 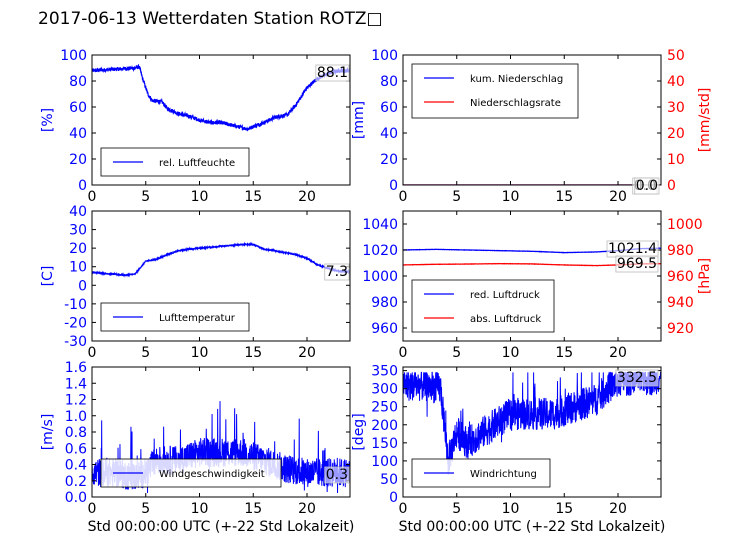 What do you see at coordinates (78, 108) in the screenshot?
I see `humidity-ytick-label-3: 60` at bounding box center [78, 108].